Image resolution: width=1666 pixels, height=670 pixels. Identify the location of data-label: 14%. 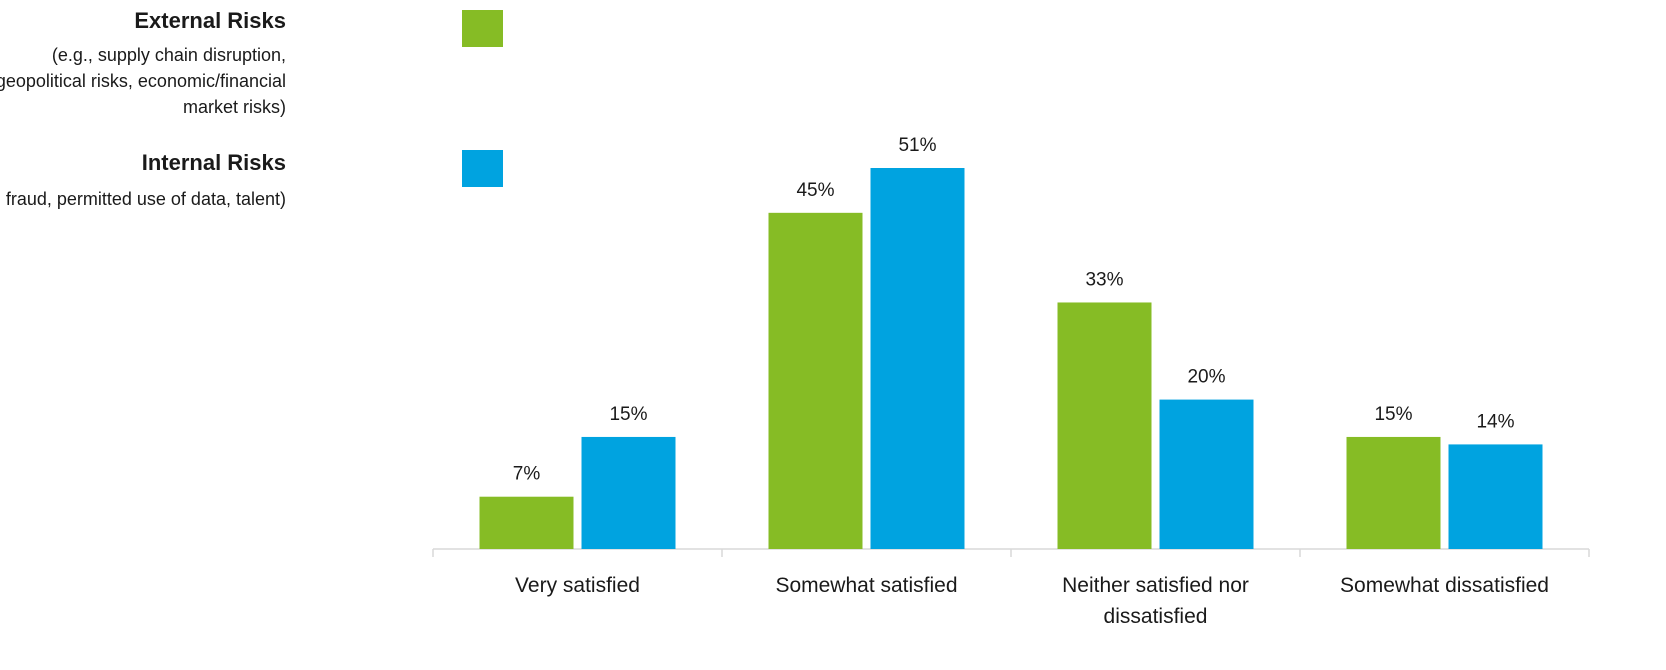
(1495, 421).